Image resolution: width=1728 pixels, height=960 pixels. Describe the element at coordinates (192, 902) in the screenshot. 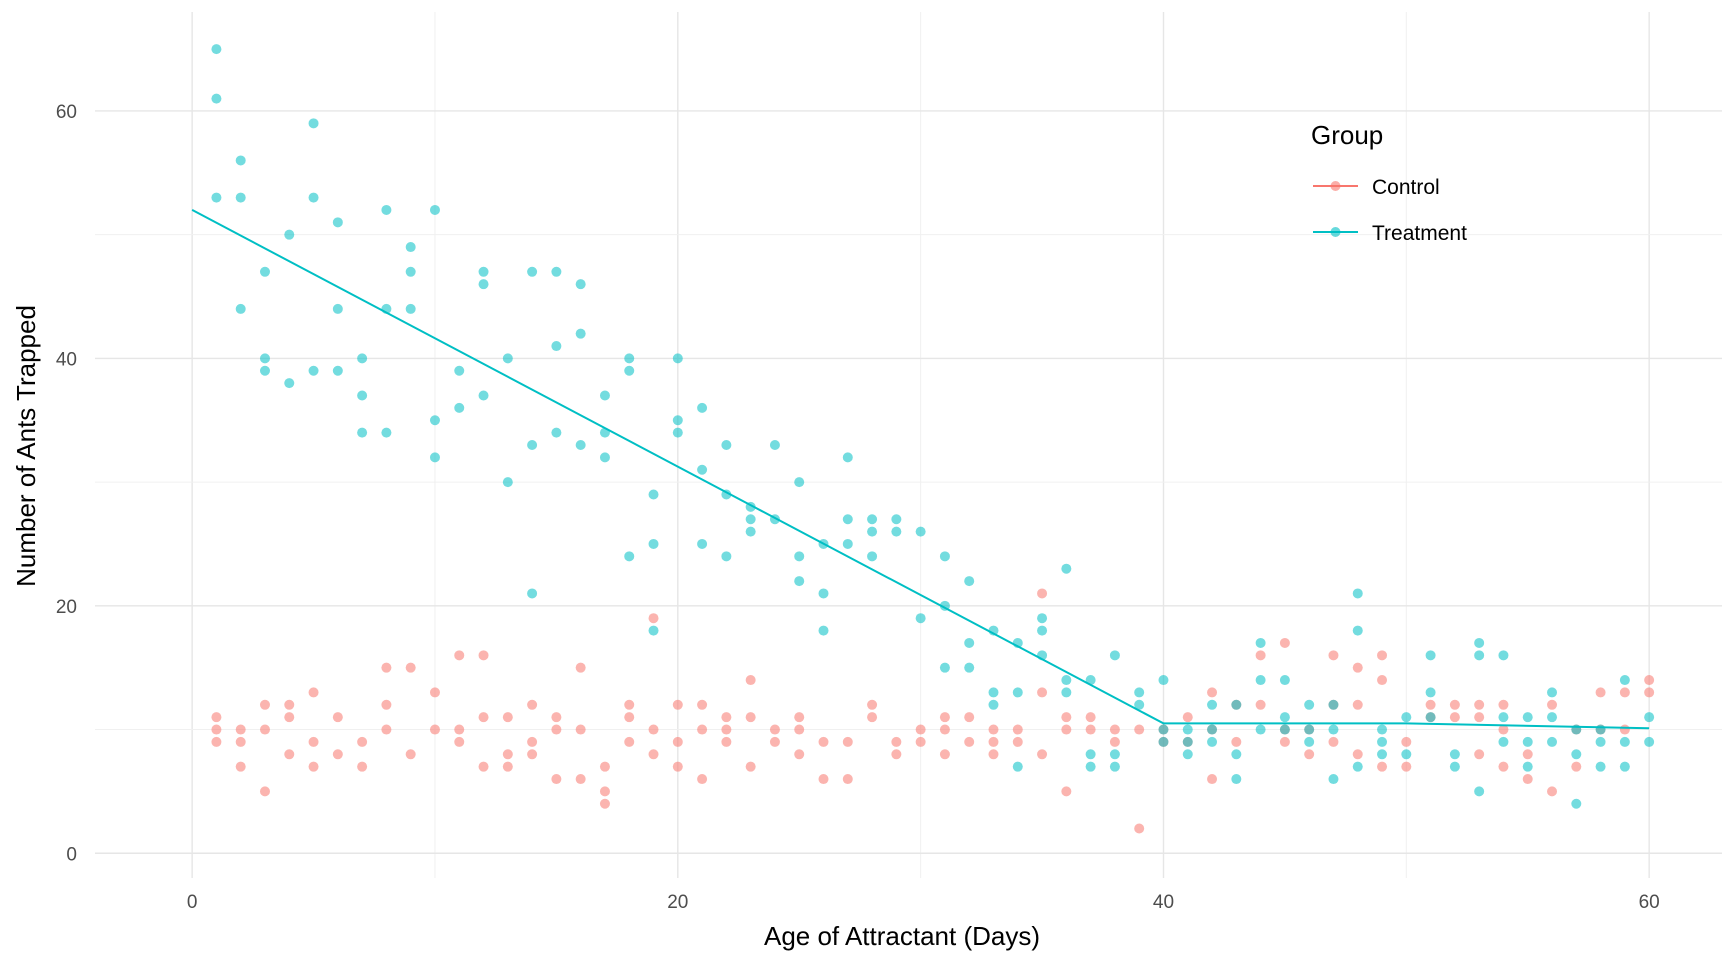

I see `x-tick-label: 0` at that location.